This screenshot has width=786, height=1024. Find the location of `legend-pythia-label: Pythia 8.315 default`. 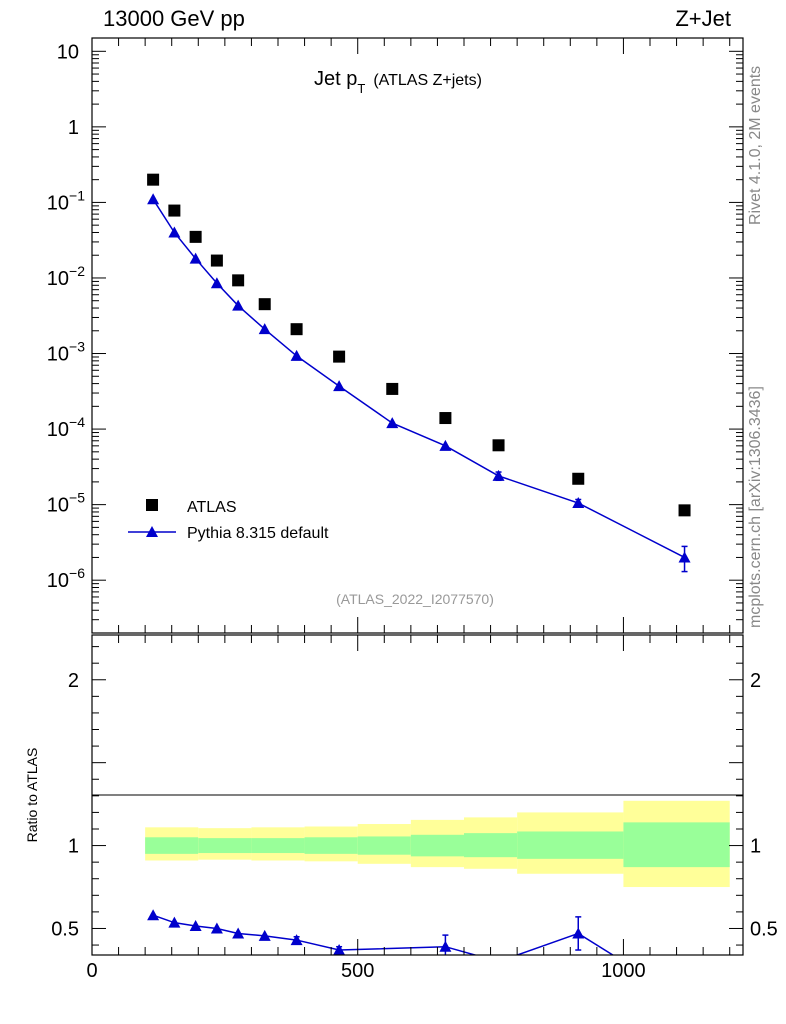

legend-pythia-label: Pythia 8.315 default is located at coordinates (258, 533).